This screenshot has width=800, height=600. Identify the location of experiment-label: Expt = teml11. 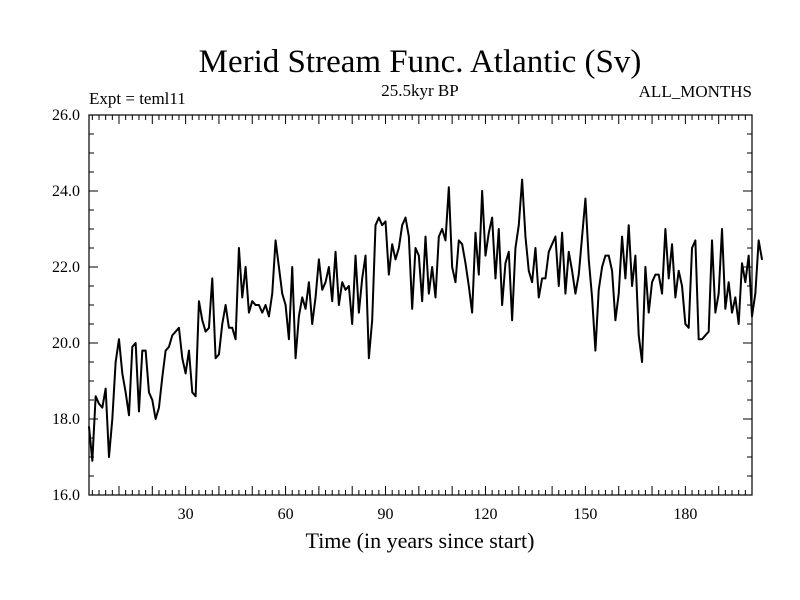
(137, 98).